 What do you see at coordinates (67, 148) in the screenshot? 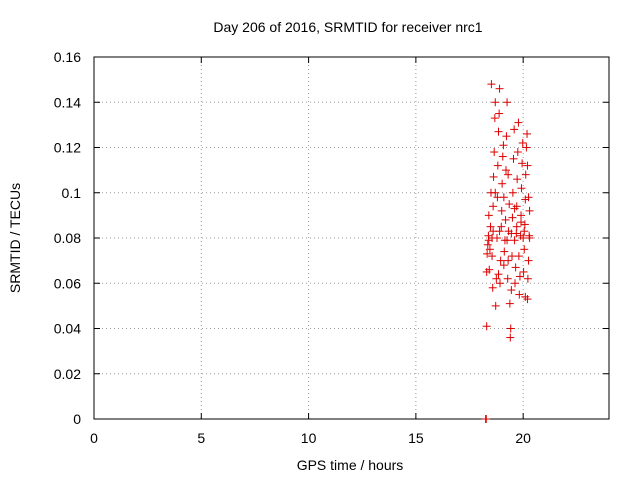
I see `y-tick-label: 0.12` at bounding box center [67, 148].